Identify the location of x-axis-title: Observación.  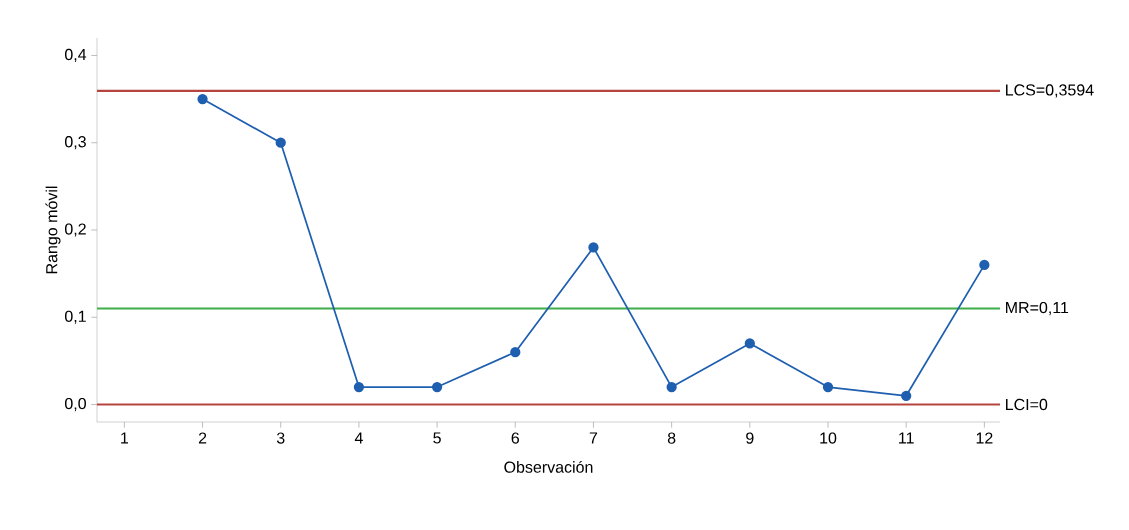
(548, 466).